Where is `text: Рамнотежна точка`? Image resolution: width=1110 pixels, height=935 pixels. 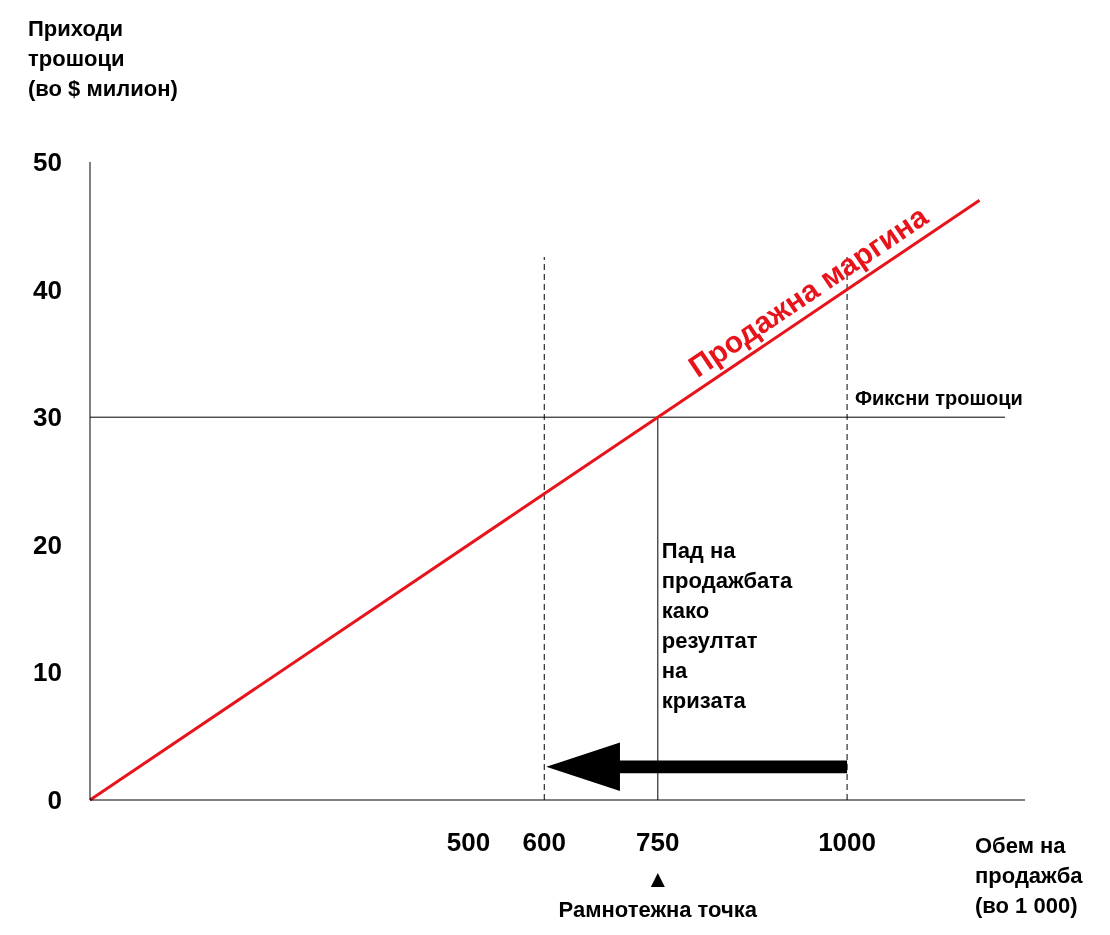
text: Рамнотежна точка is located at coordinates (658, 909).